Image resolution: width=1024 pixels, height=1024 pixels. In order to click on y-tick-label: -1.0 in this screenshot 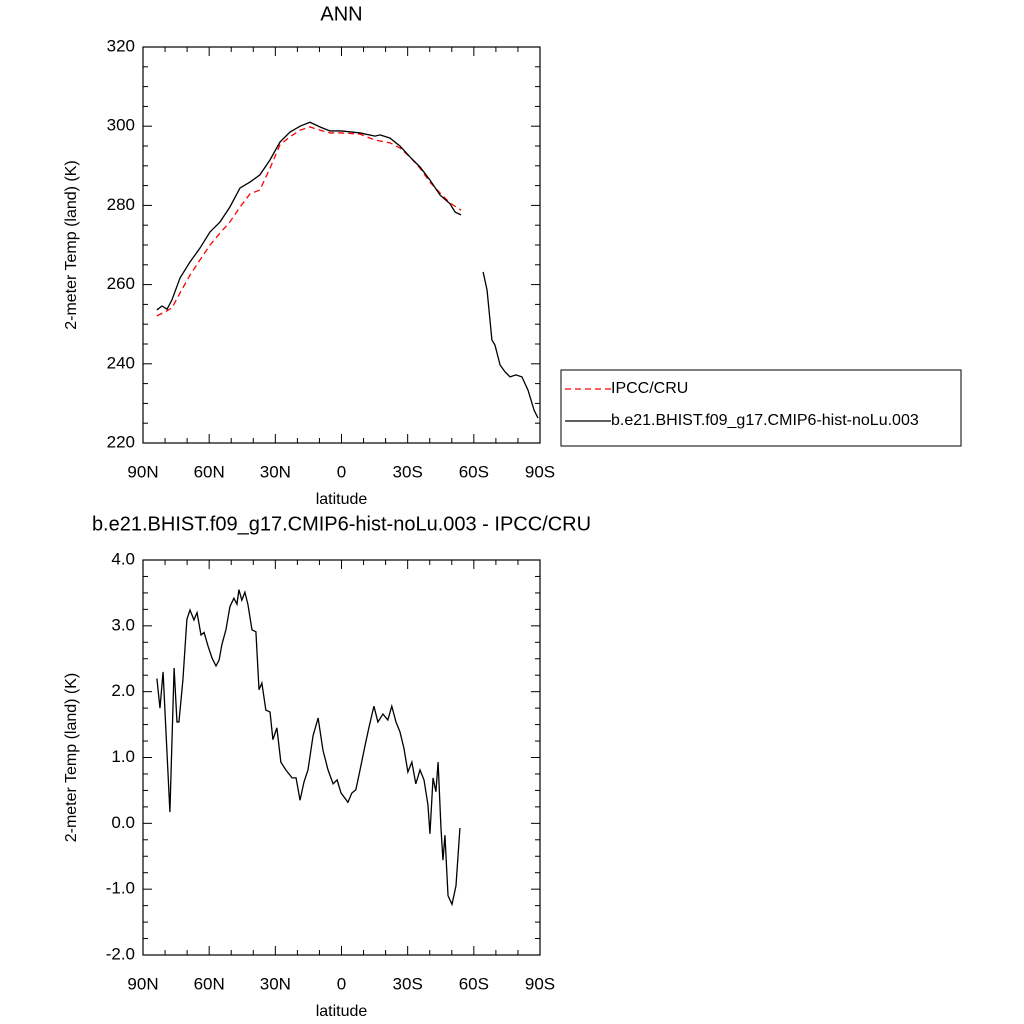, I will do `click(120, 888)`.